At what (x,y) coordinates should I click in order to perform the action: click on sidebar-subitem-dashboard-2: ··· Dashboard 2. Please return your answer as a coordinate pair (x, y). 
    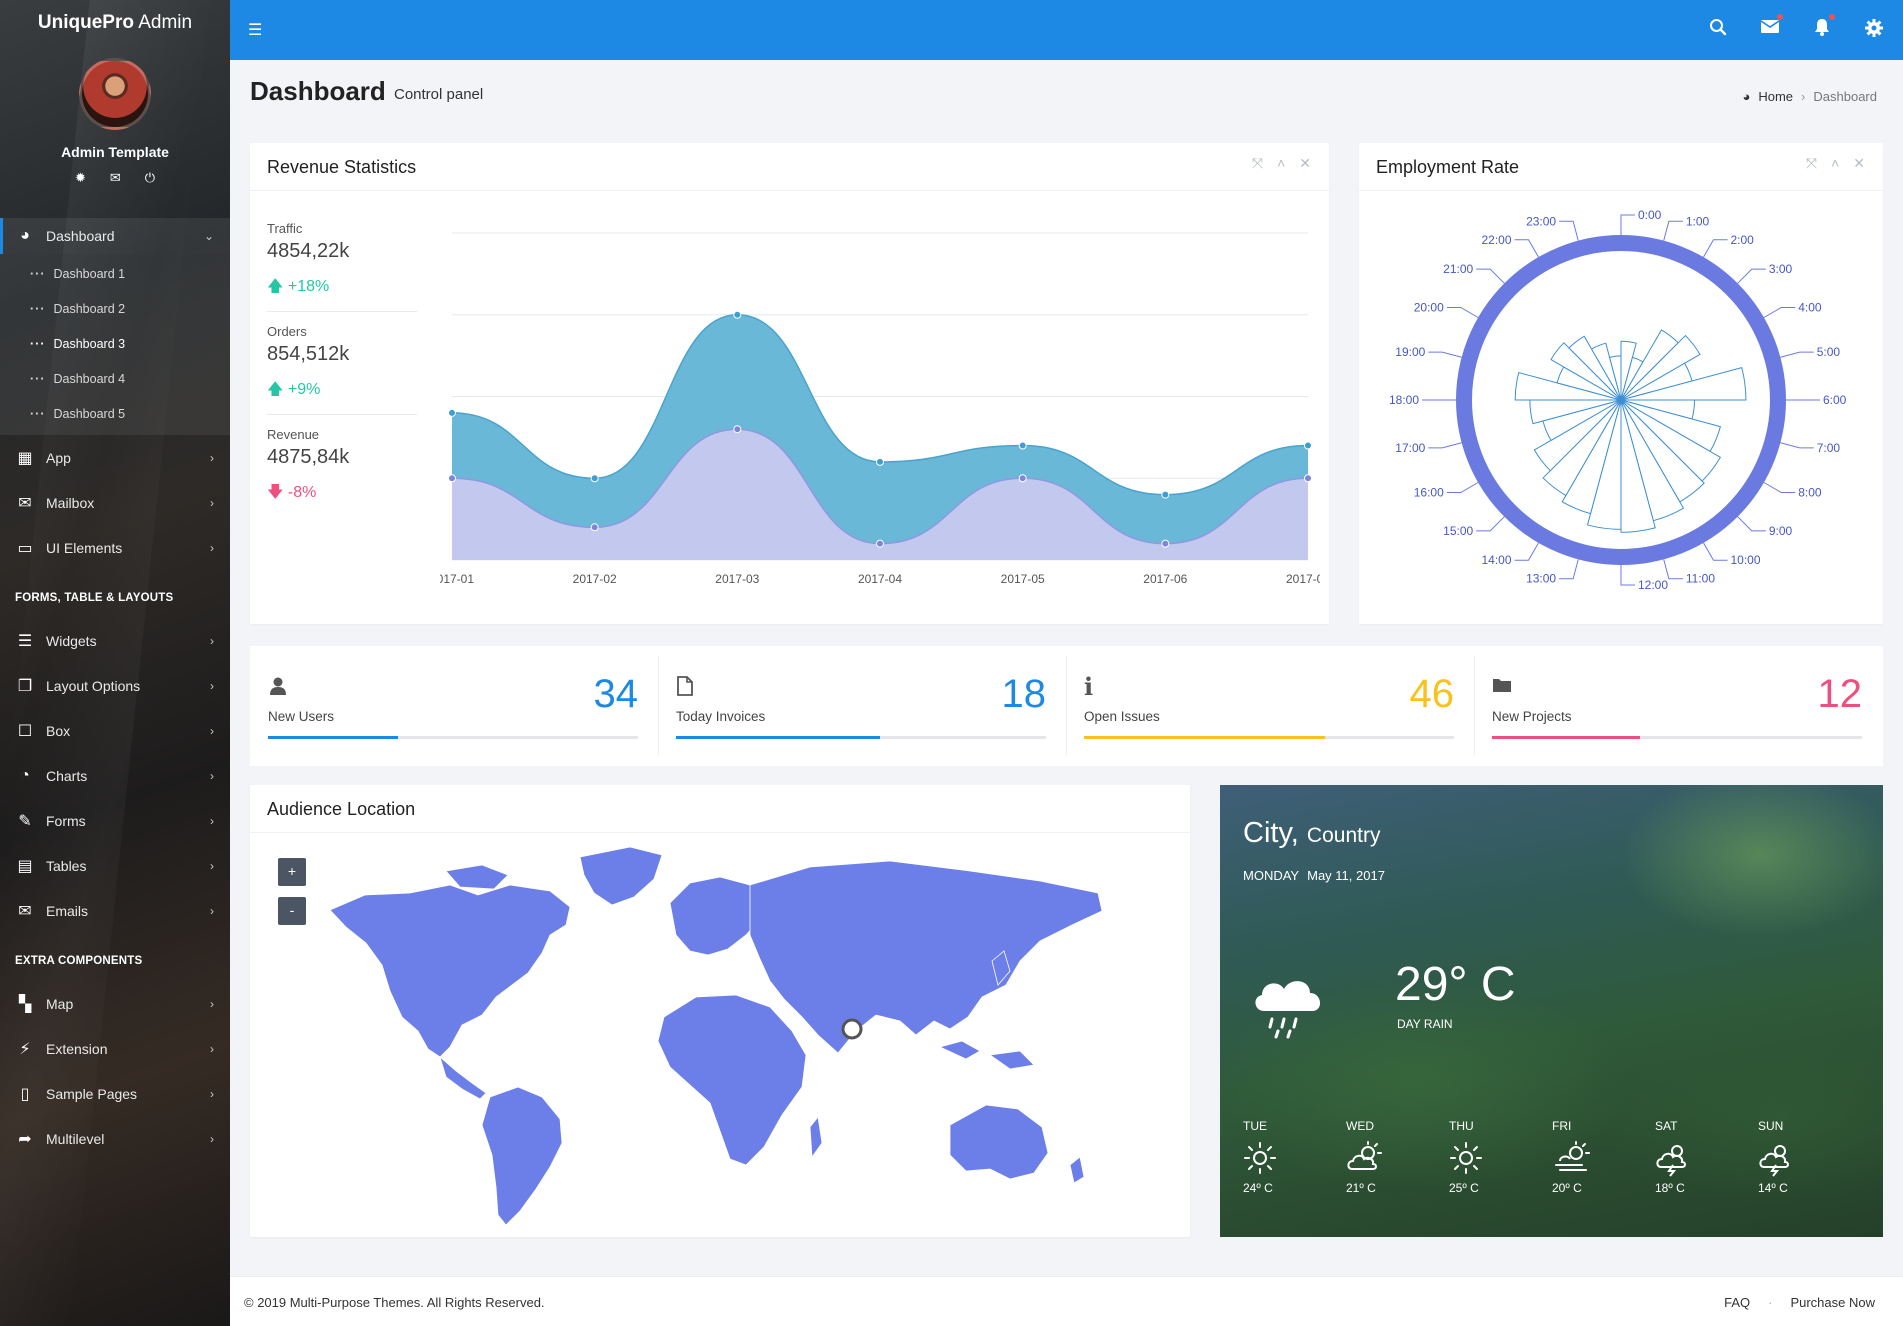
    Looking at the image, I should click on (78, 308).